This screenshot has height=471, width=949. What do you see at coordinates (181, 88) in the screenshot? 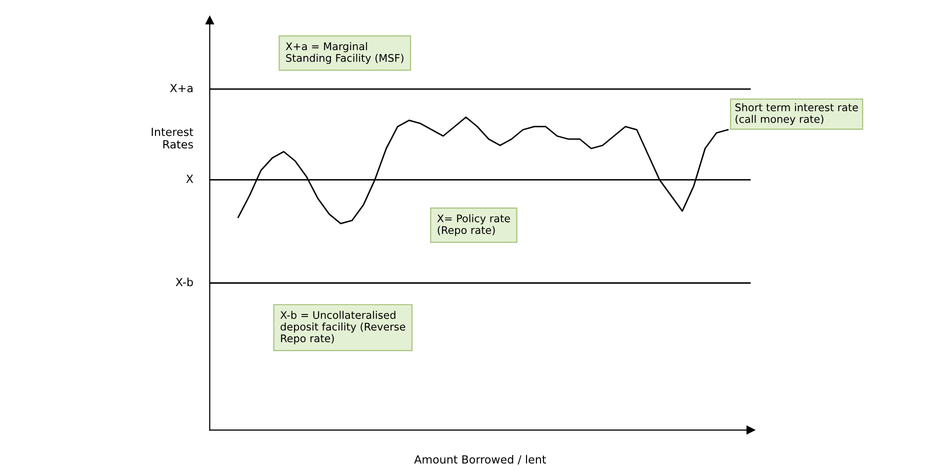
I see `ref-line-label: X+a` at bounding box center [181, 88].